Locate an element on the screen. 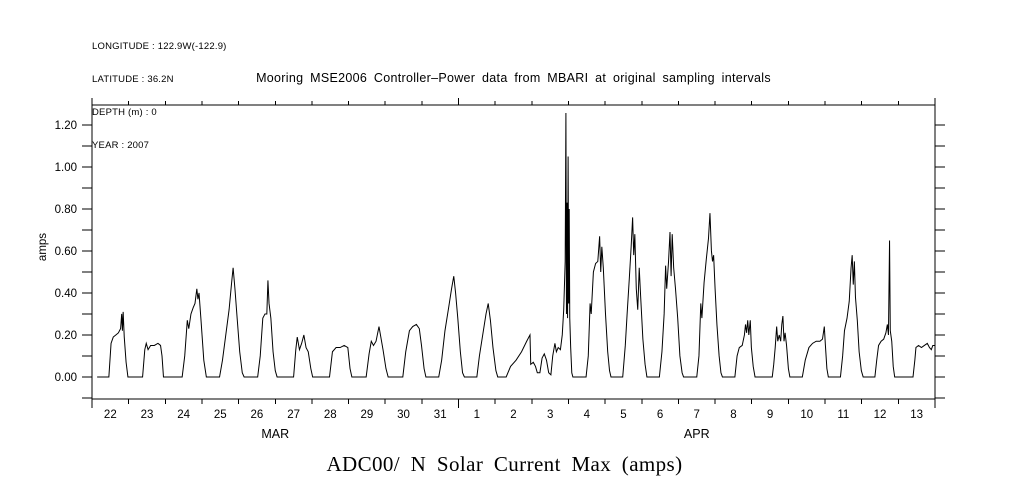 This screenshot has width=1009, height=504. x-axis-day-label: 24 is located at coordinates (183, 415).